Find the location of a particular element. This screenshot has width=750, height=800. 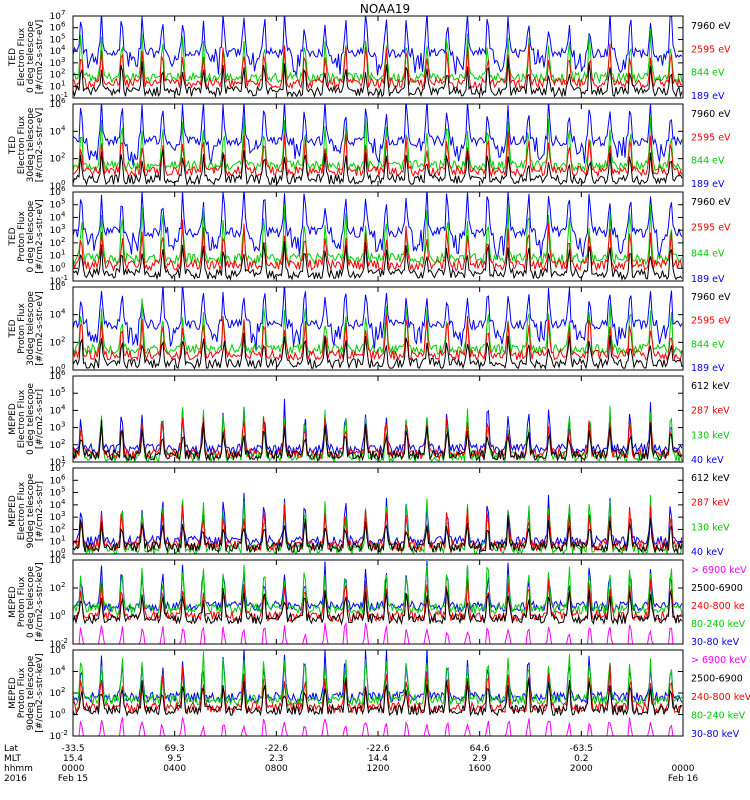

legend-entry: 287 keV is located at coordinates (710, 503).